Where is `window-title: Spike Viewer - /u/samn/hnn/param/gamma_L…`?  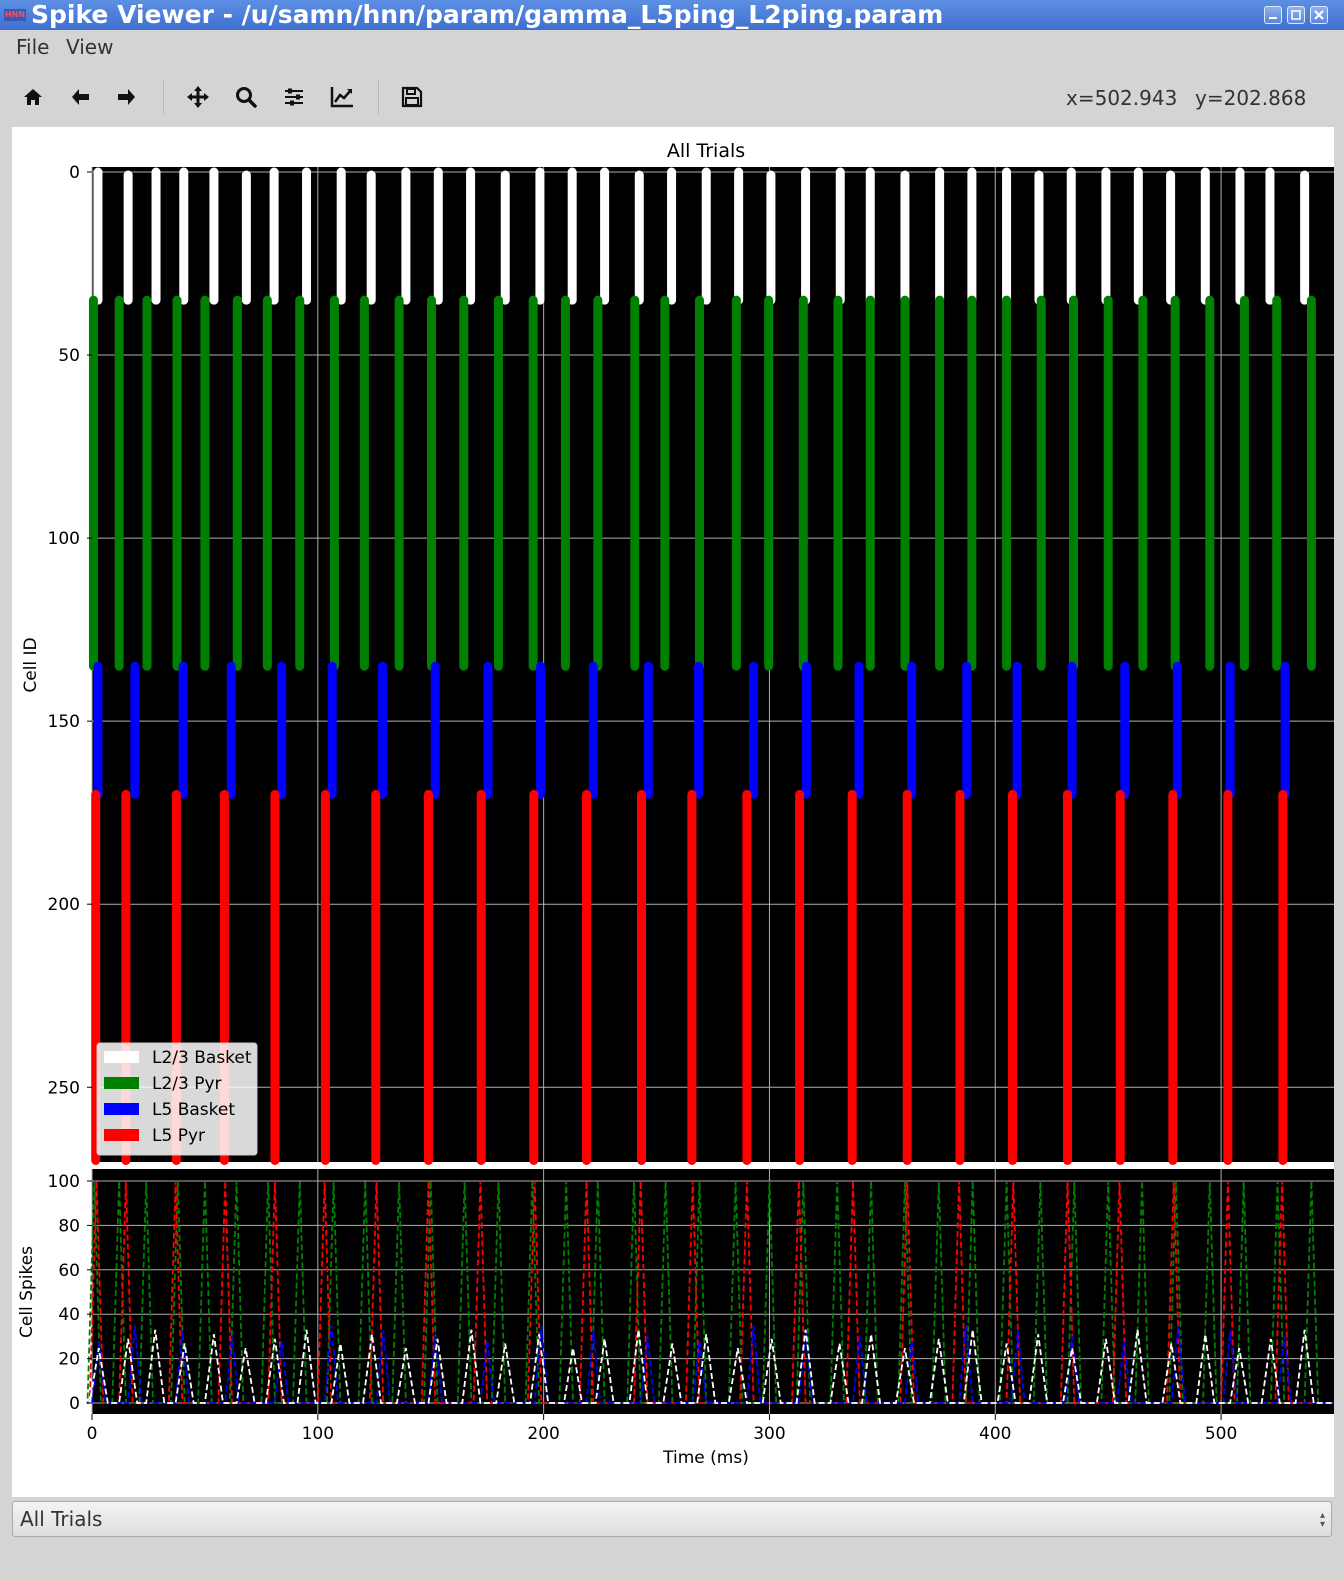
window-title: Spike Viewer - /u/samn/hnn/param/gamma_L… is located at coordinates (487, 14).